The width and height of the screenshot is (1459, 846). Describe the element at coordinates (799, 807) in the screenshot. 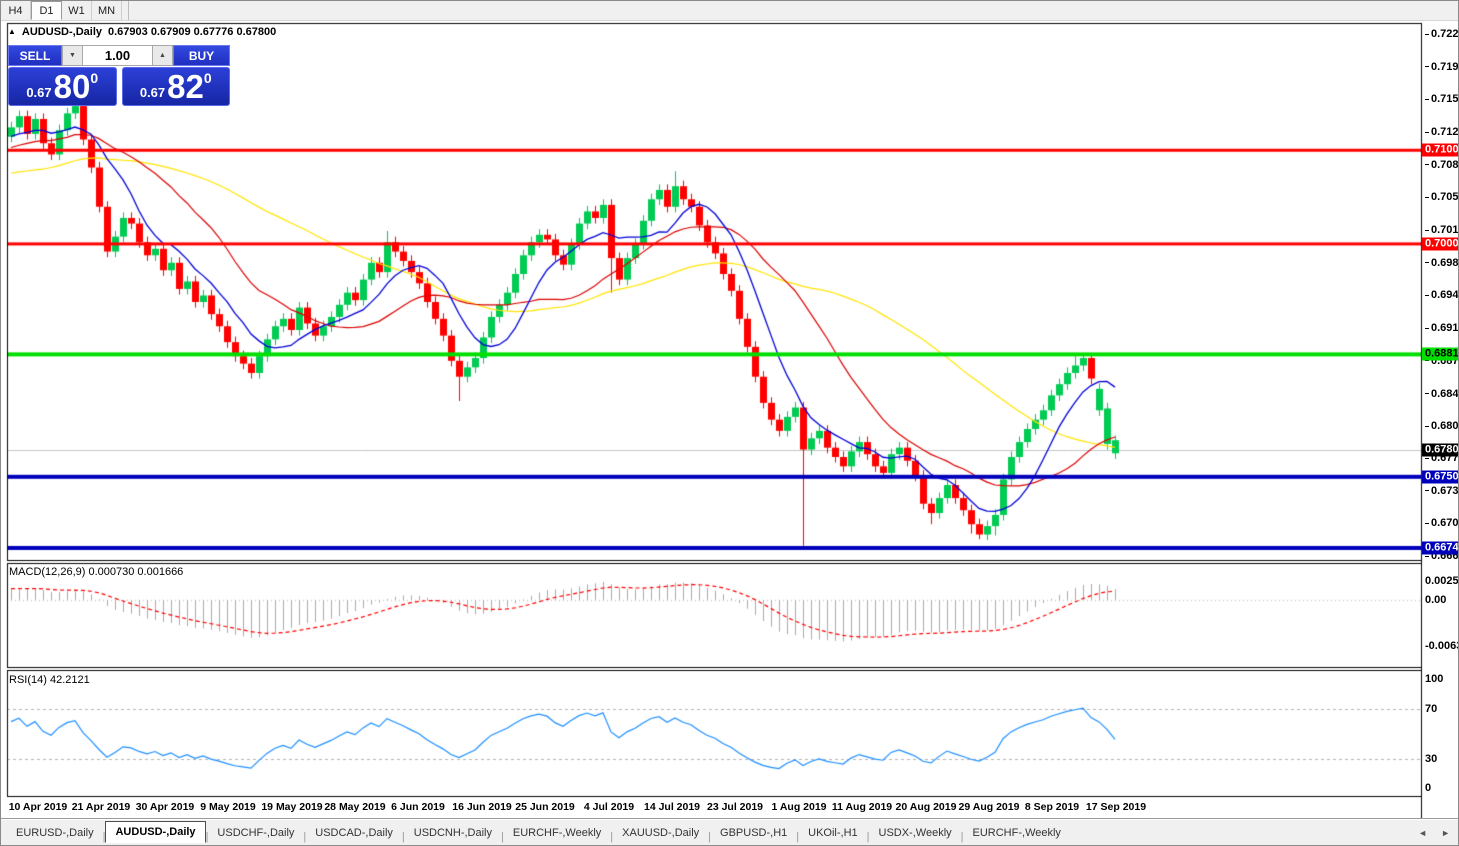

I see `date-label: 1 Aug 2019` at that location.